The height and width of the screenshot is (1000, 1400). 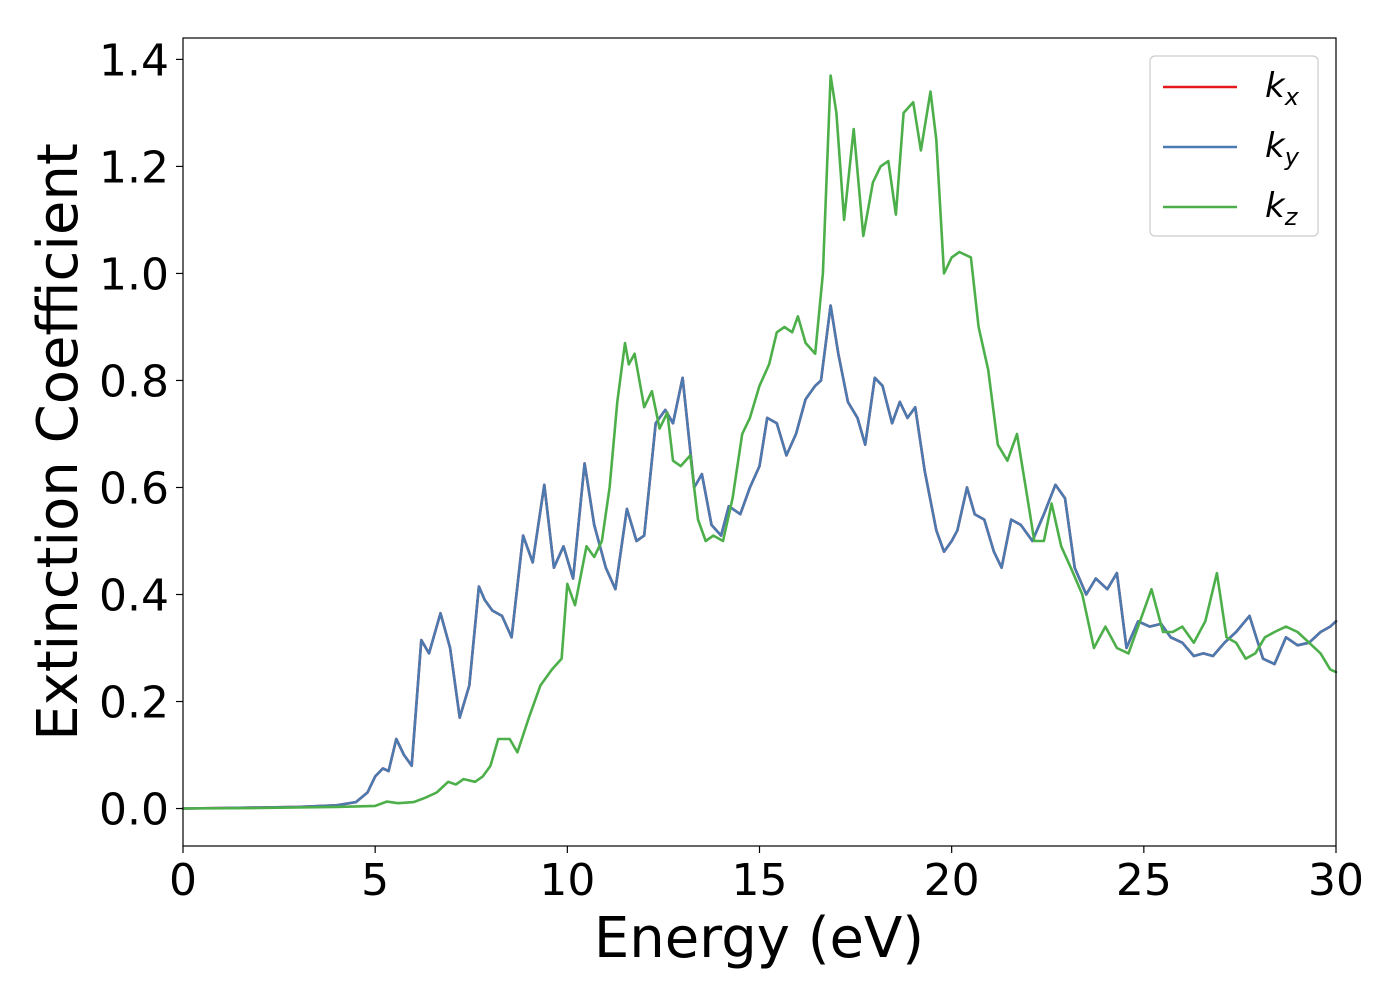 I want to click on y-tick-label: 1.4, so click(x=134, y=60).